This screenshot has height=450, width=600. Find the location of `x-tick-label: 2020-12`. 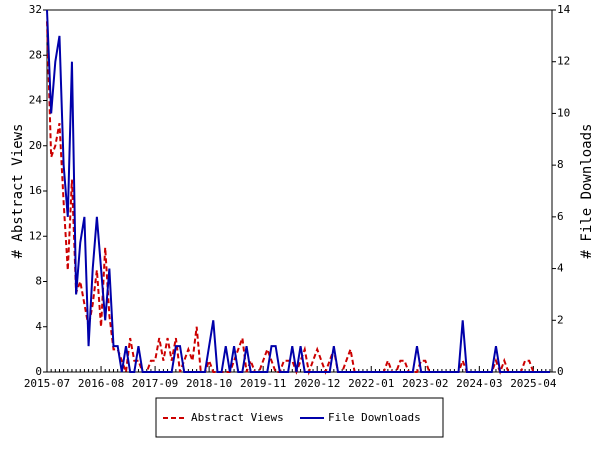

x-tick-label: 2020-12 is located at coordinates (317, 383).